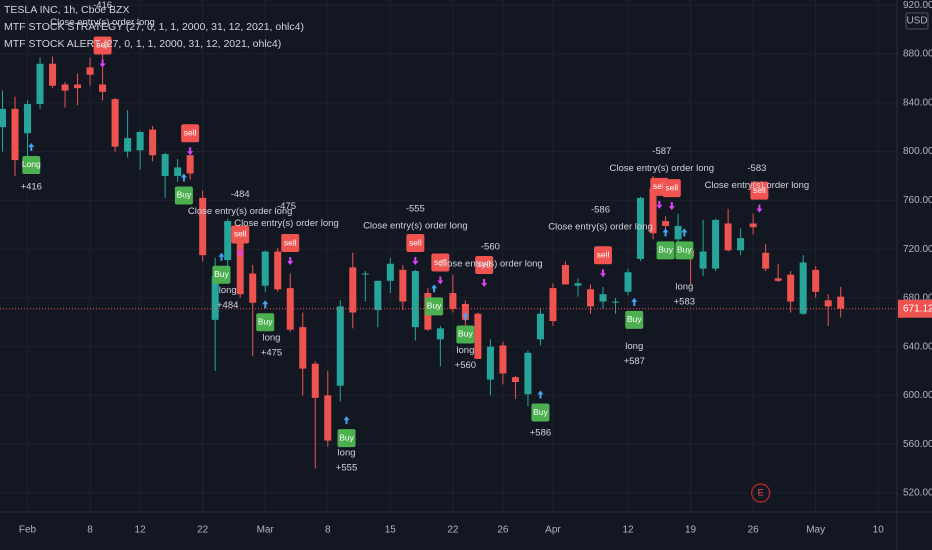  Describe the element at coordinates (917, 102) in the screenshot. I see `y-tick-label: 840.00` at that location.